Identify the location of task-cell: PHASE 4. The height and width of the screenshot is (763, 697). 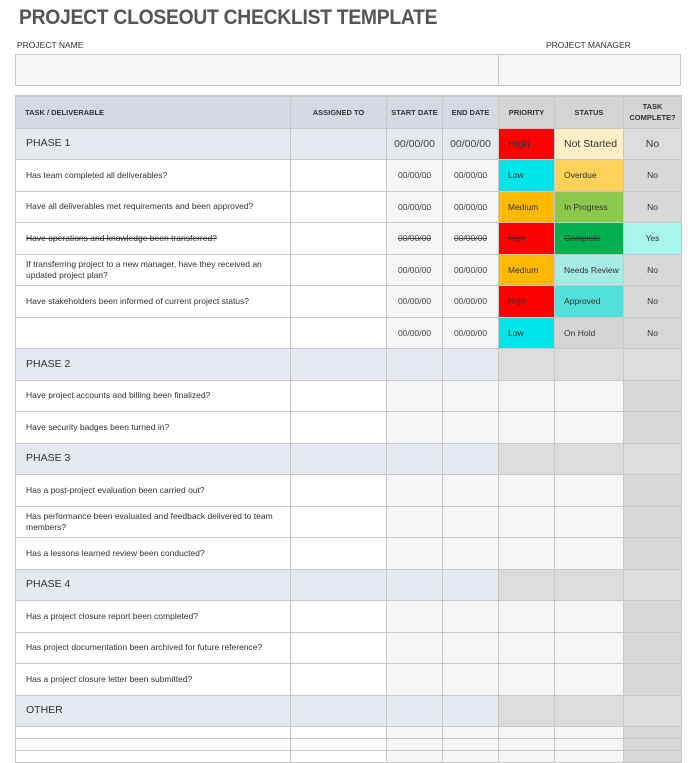
(153, 584).